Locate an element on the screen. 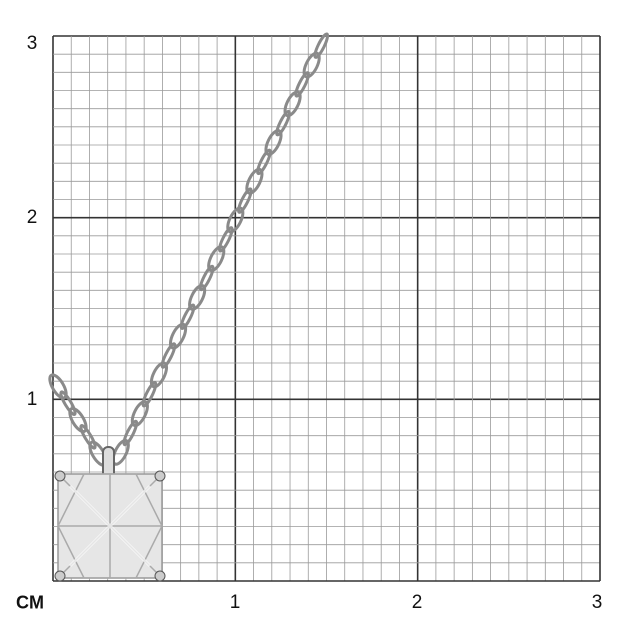 This screenshot has height=640, width=640. x-label-1: 1 is located at coordinates (235, 602).